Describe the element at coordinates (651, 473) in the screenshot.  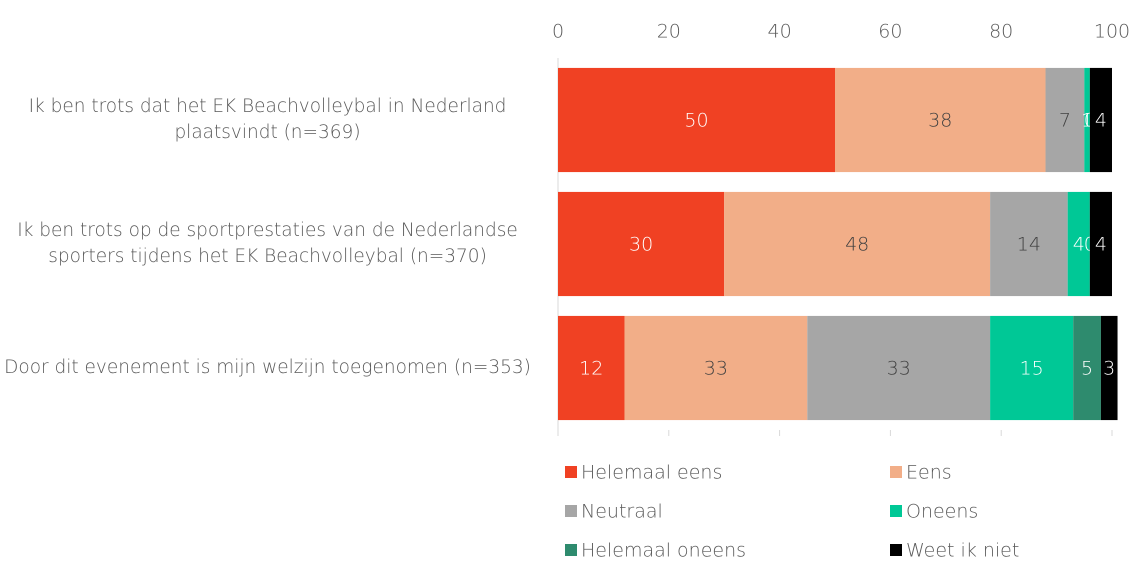
I see `legend-label: Helemaal eens` at that location.